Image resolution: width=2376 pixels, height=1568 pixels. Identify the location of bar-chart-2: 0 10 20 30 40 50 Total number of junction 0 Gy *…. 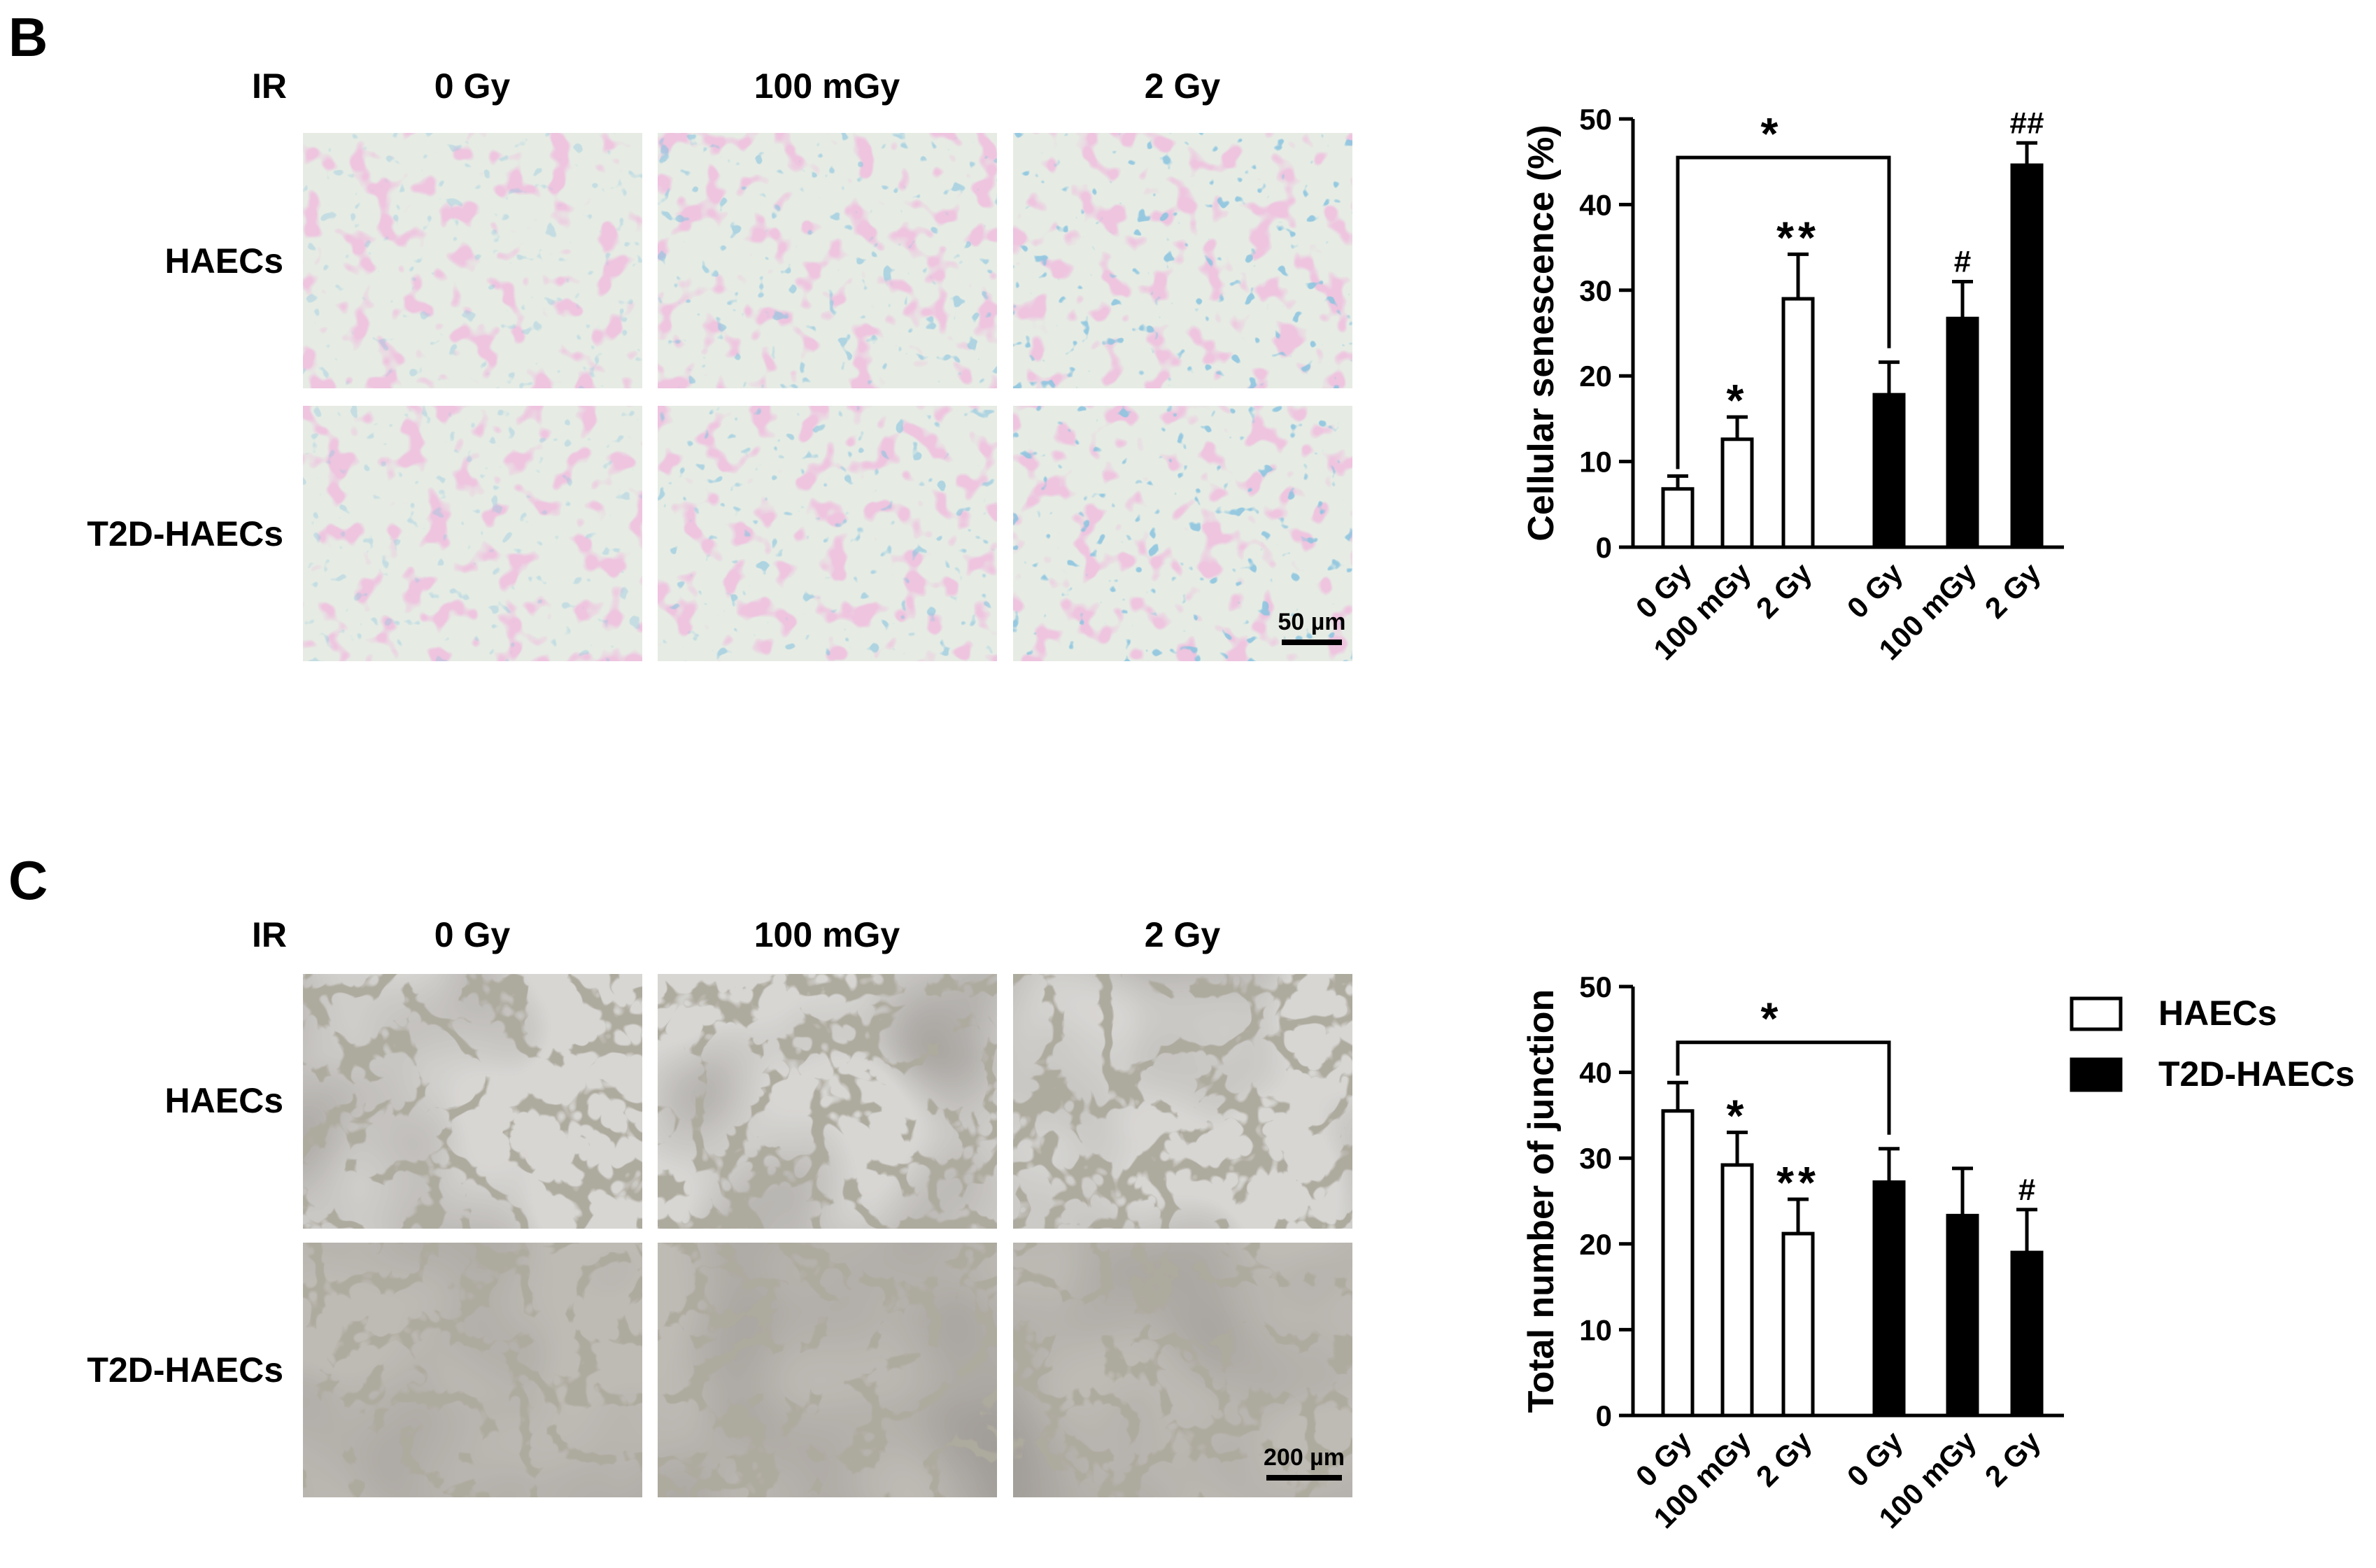
(1792, 1252).